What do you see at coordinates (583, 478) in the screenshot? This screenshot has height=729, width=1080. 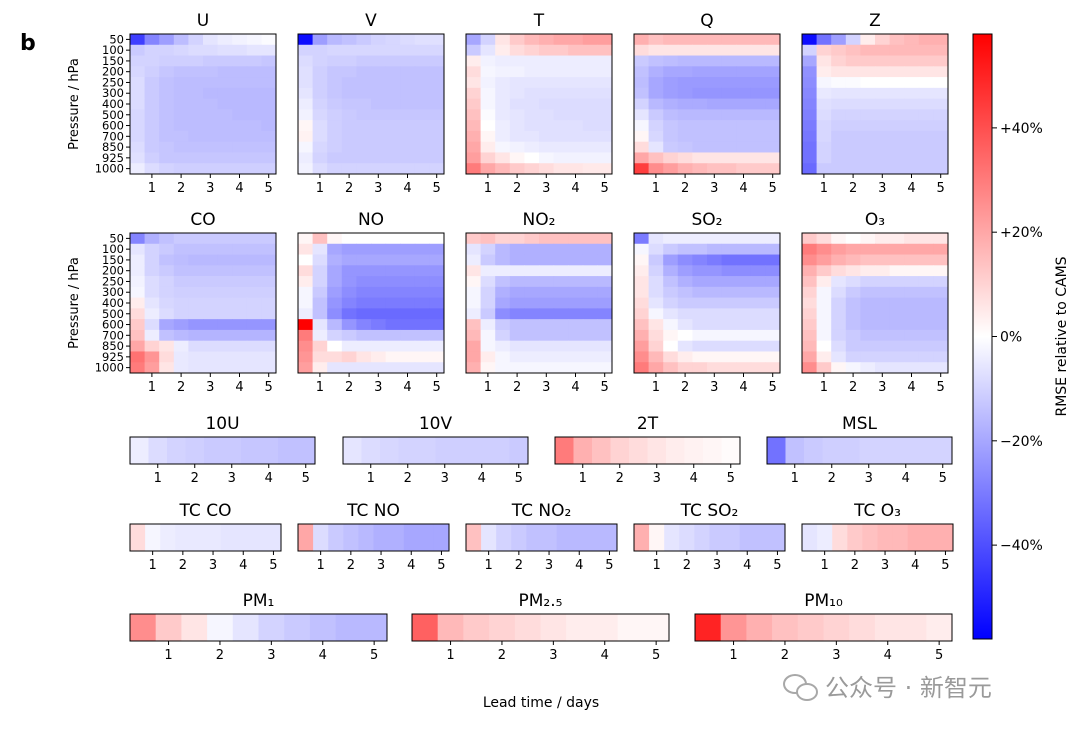 I see `surface-panel-2-xtick-label: 1` at bounding box center [583, 478].